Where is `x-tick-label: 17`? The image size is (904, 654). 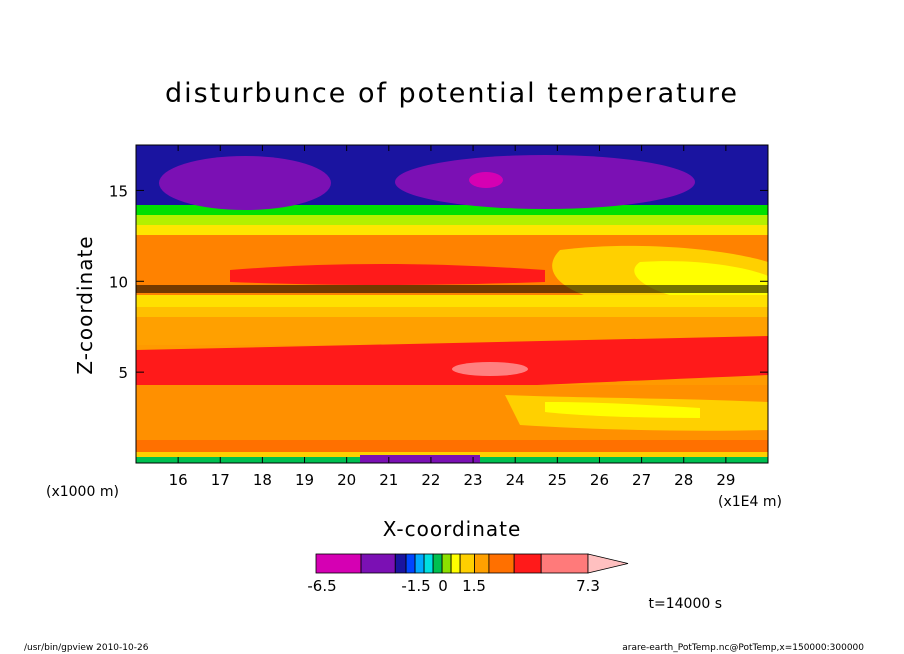 x-tick-label: 17 is located at coordinates (220, 480).